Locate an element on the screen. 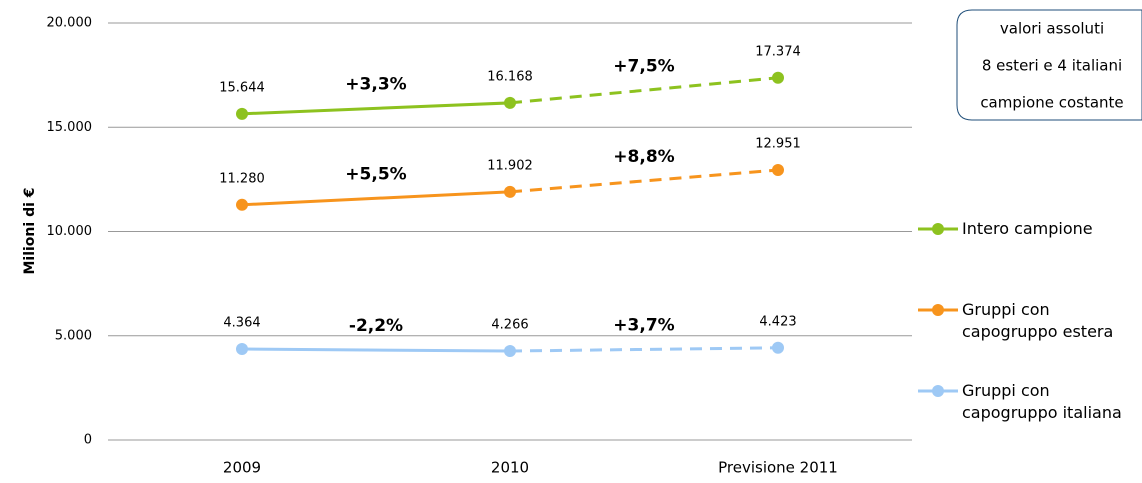 The width and height of the screenshot is (1142, 483). x-tick-label: Previsione 2011 is located at coordinates (778, 468).